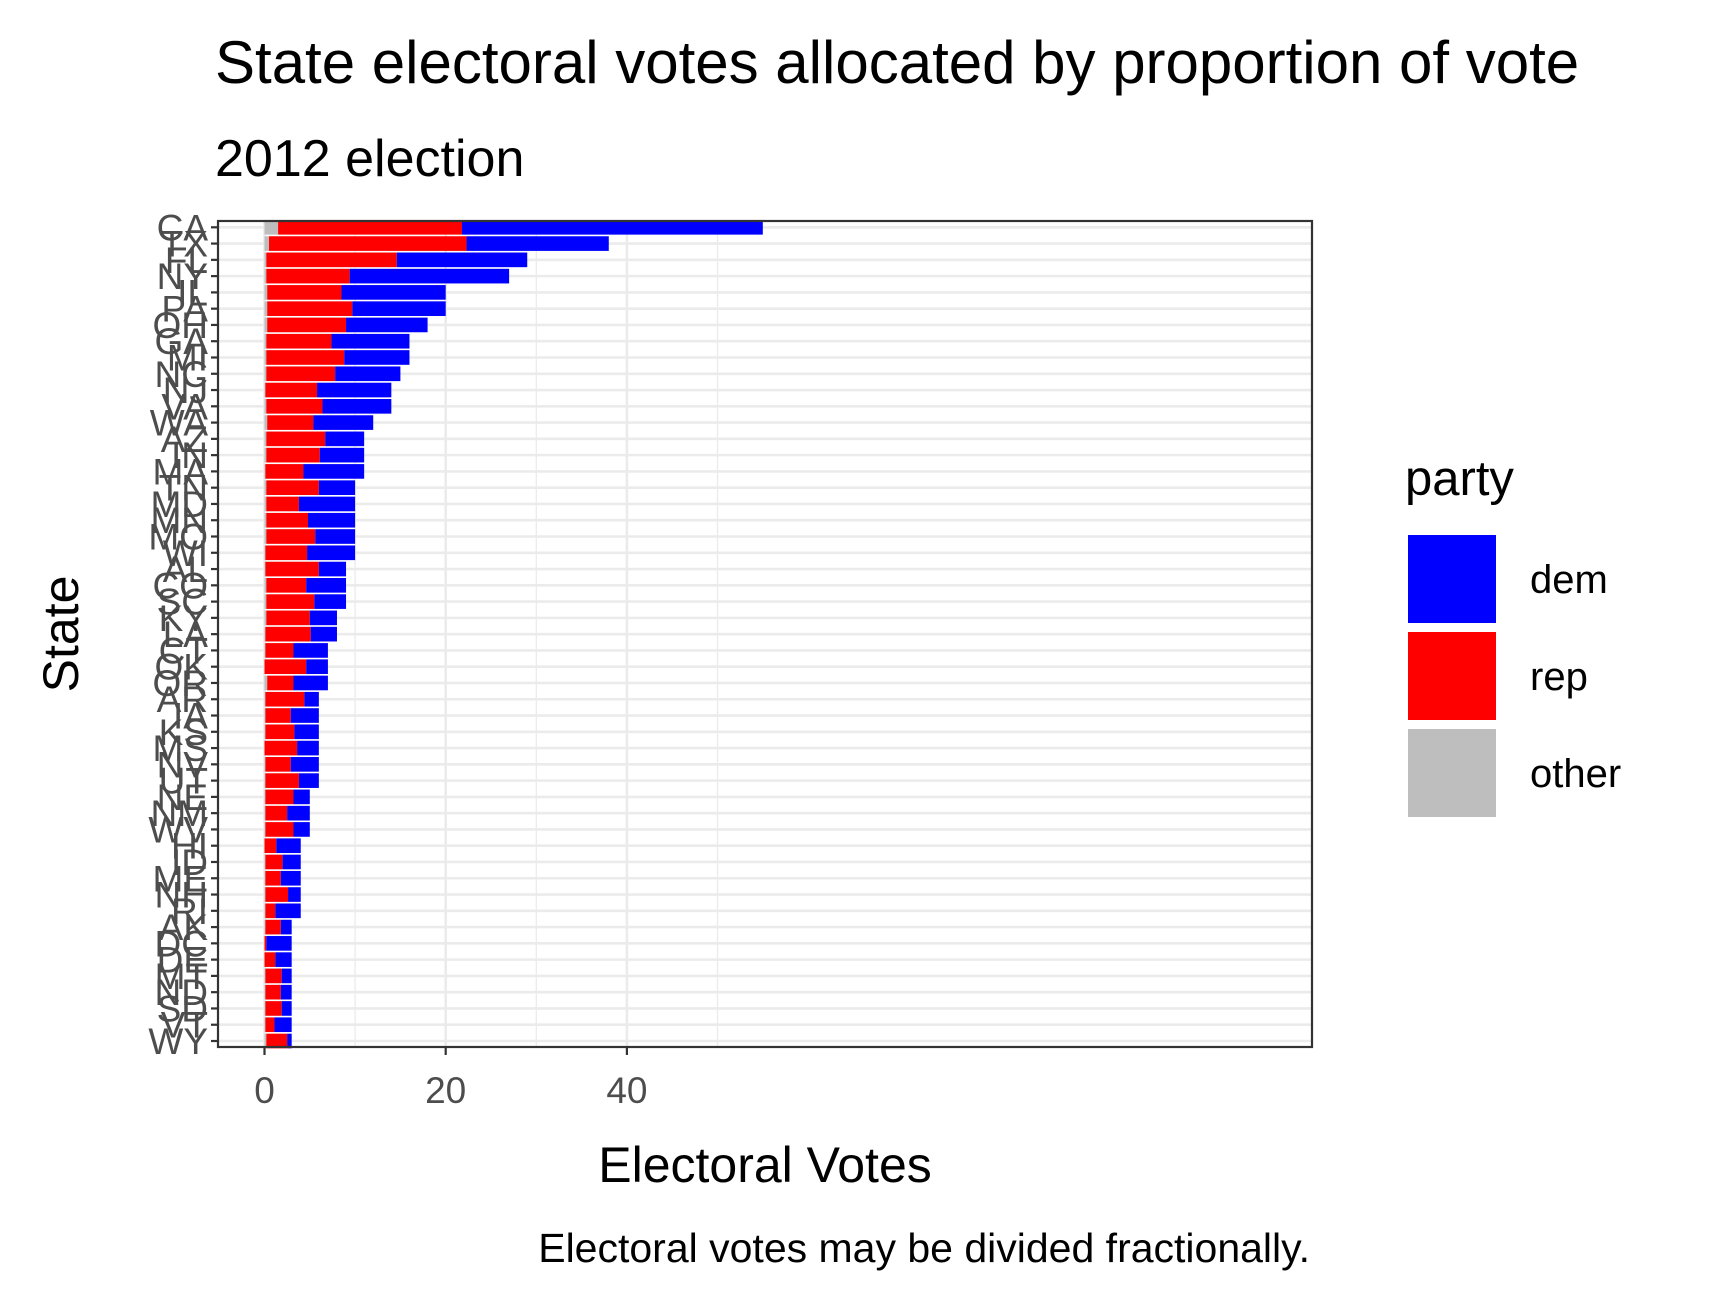 This screenshot has width=1709, height=1304. Describe the element at coordinates (308, 276) in the screenshot. I see `bar-NY-rep` at that location.